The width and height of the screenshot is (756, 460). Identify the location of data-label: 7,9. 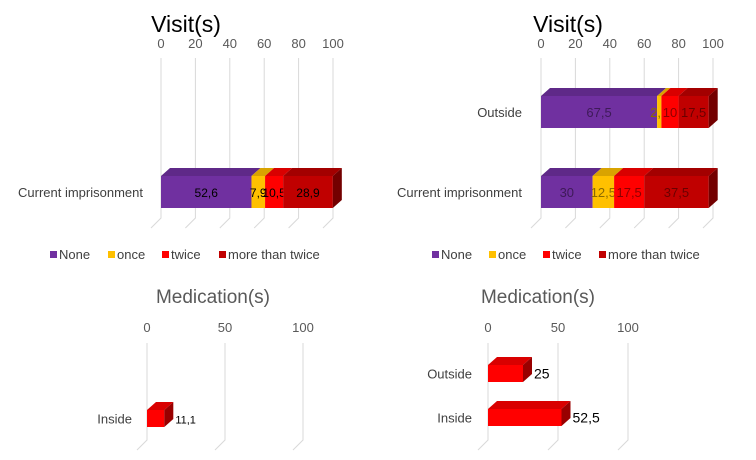
(258, 193).